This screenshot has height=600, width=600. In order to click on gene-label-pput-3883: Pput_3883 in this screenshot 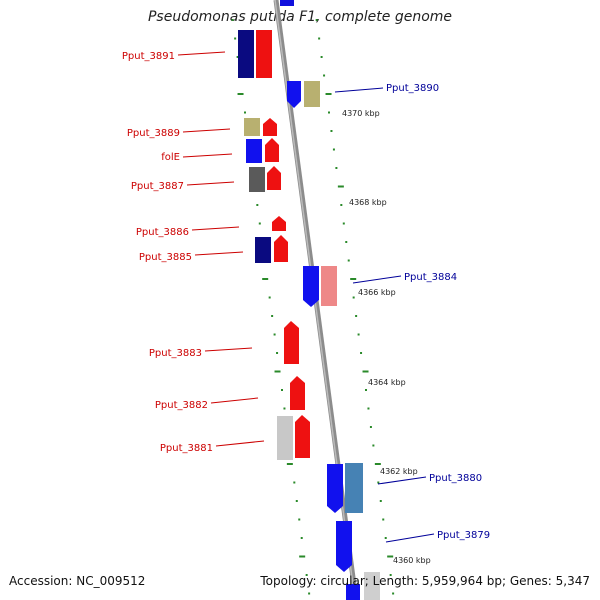, I will do `click(175, 353)`.